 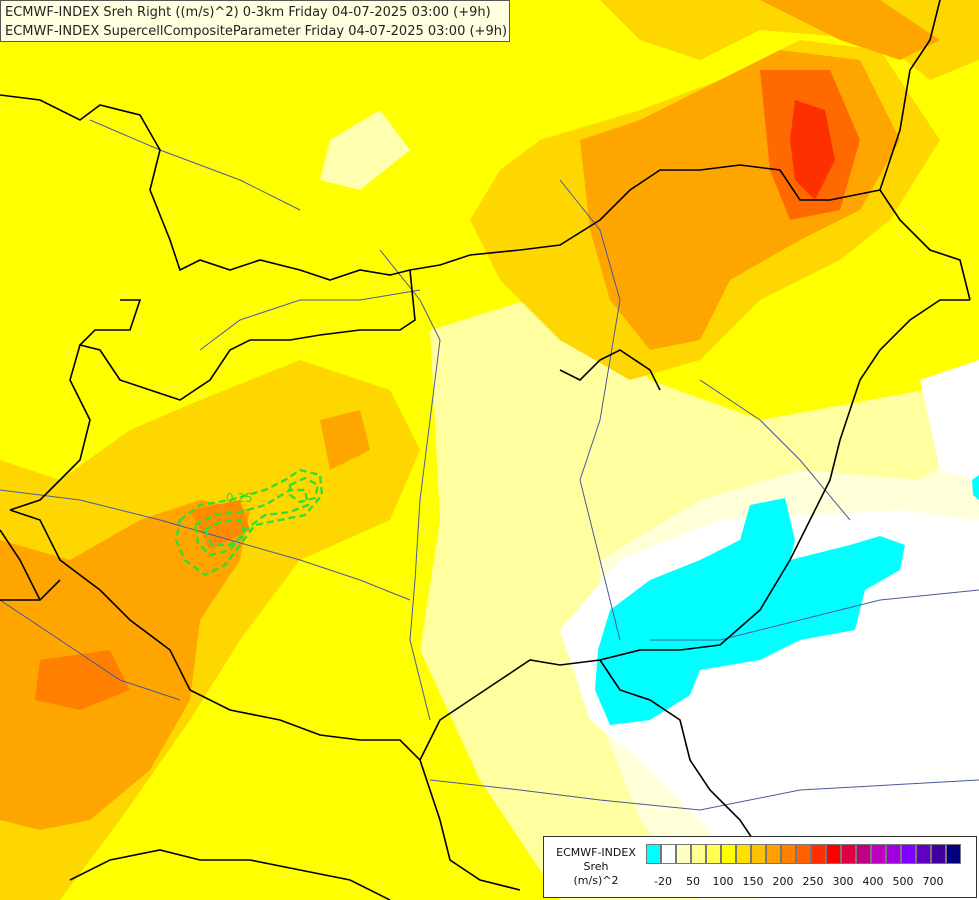 I want to click on legend-tick-label: 50, so click(x=693, y=881).